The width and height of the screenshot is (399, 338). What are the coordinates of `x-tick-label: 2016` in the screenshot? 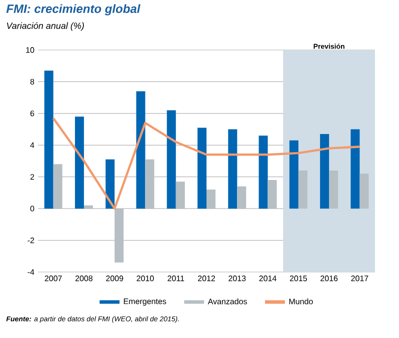 It's located at (329, 279).